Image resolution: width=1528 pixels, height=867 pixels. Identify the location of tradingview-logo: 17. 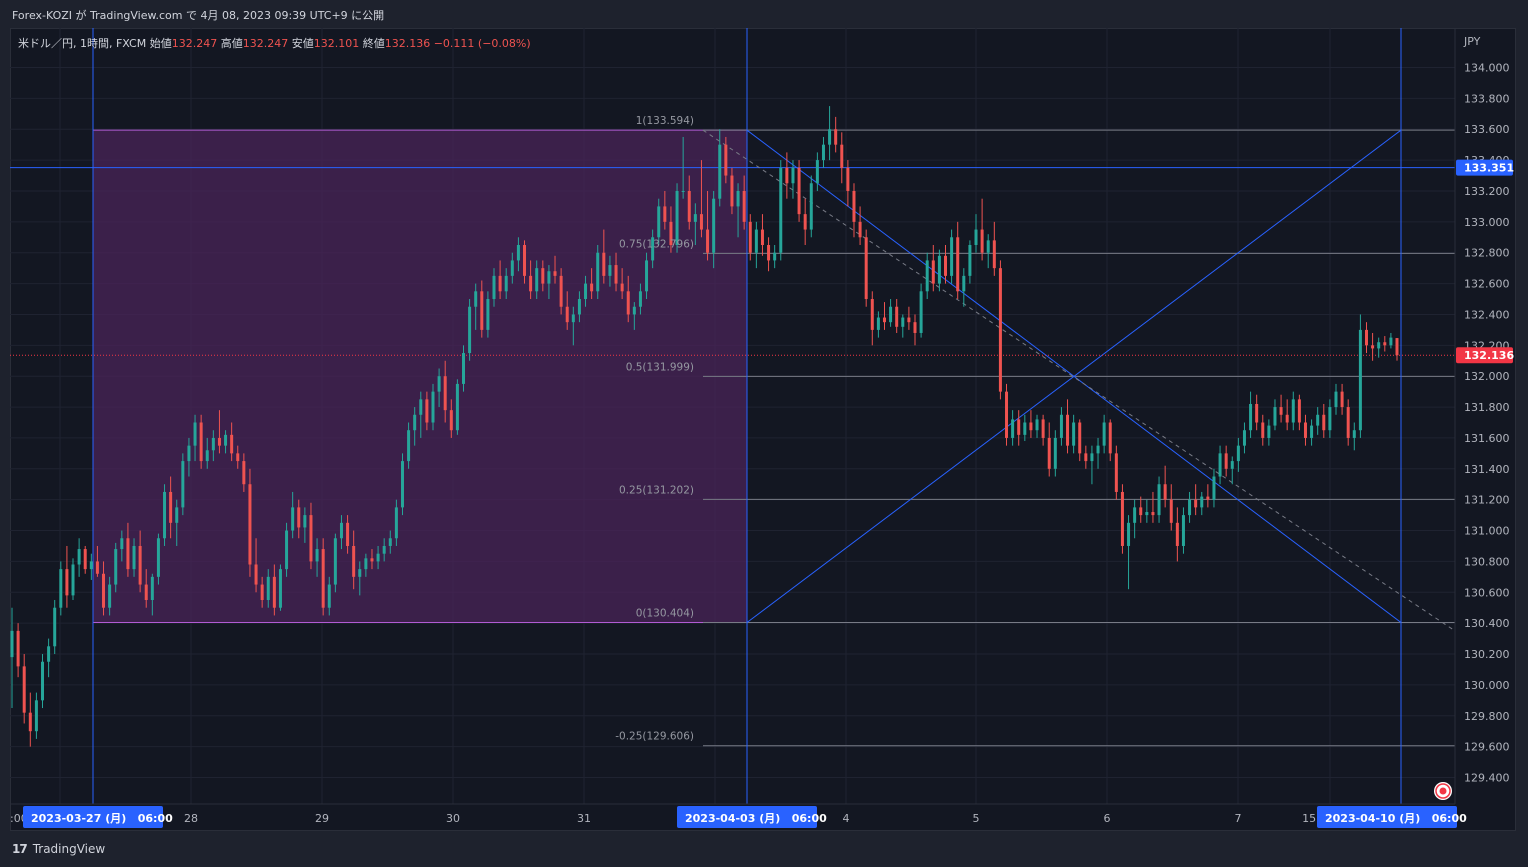
(20, 849).